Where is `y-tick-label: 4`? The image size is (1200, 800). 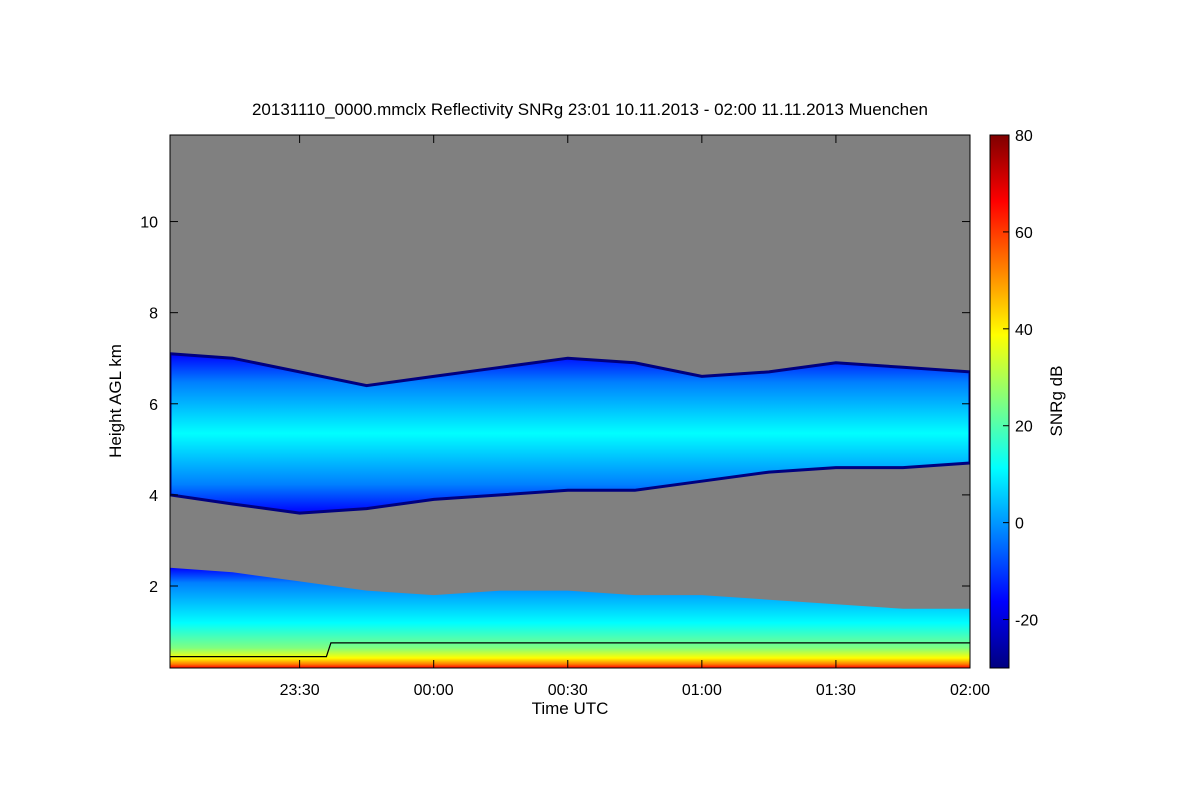 y-tick-label: 4 is located at coordinates (153, 496).